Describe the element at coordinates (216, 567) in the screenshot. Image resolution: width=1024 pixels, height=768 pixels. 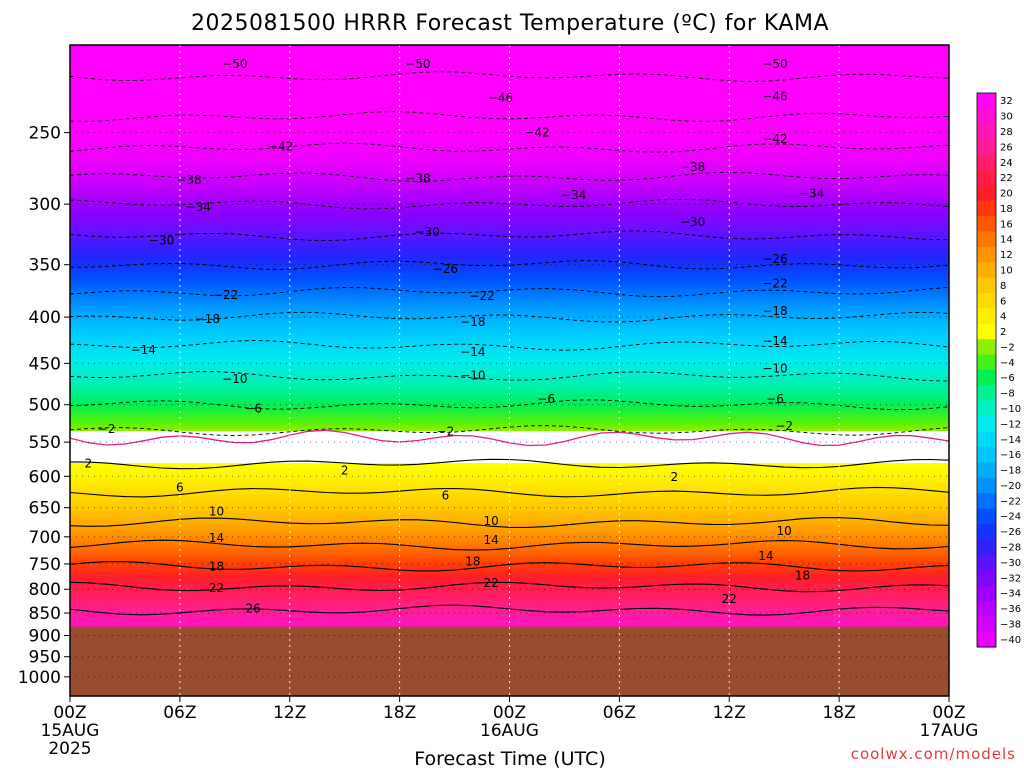
I see `contour-label: 18` at that location.